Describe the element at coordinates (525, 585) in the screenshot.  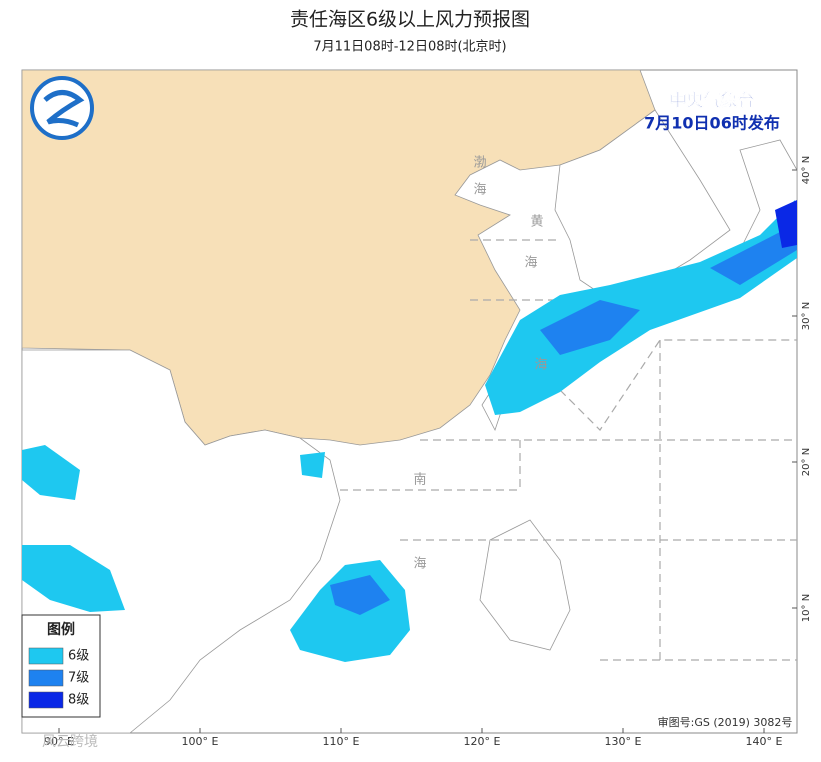
I see `philippines-land` at that location.